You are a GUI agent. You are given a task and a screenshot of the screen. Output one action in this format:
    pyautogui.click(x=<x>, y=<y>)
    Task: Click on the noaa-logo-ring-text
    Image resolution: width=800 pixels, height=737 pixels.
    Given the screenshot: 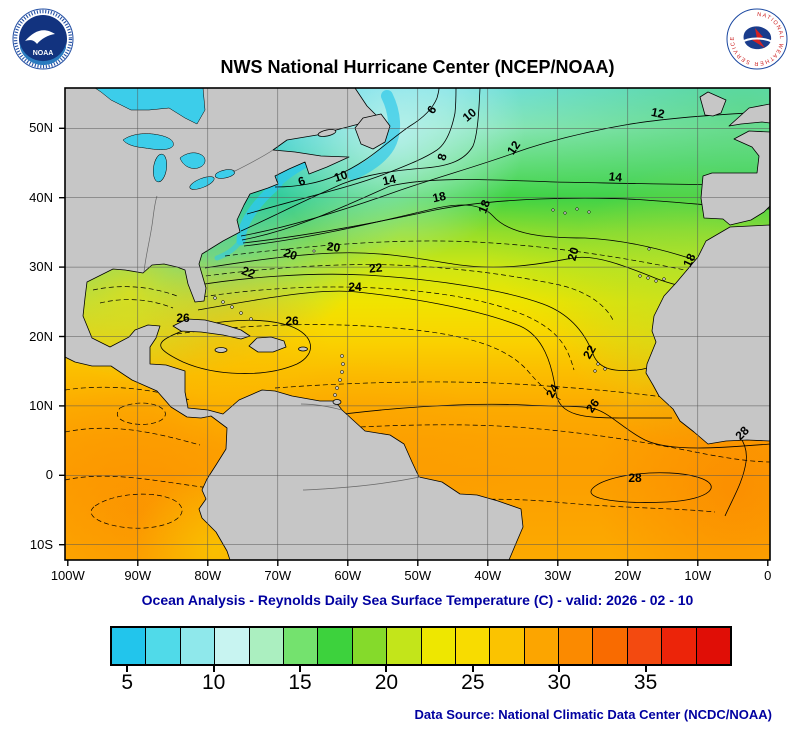 What is the action you would take?
    pyautogui.click(x=43, y=39)
    